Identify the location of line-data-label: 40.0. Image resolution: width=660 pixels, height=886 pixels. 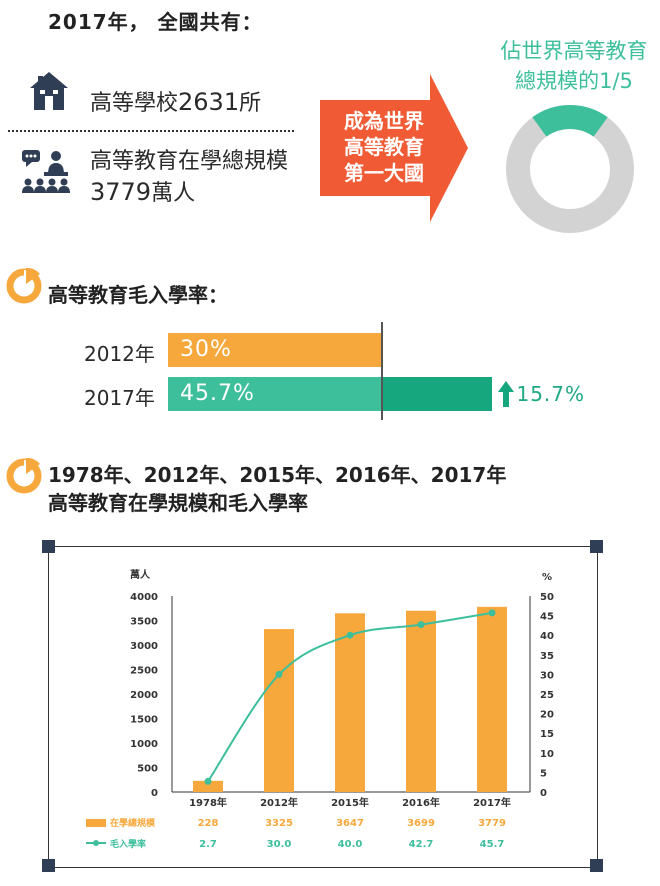
(350, 844).